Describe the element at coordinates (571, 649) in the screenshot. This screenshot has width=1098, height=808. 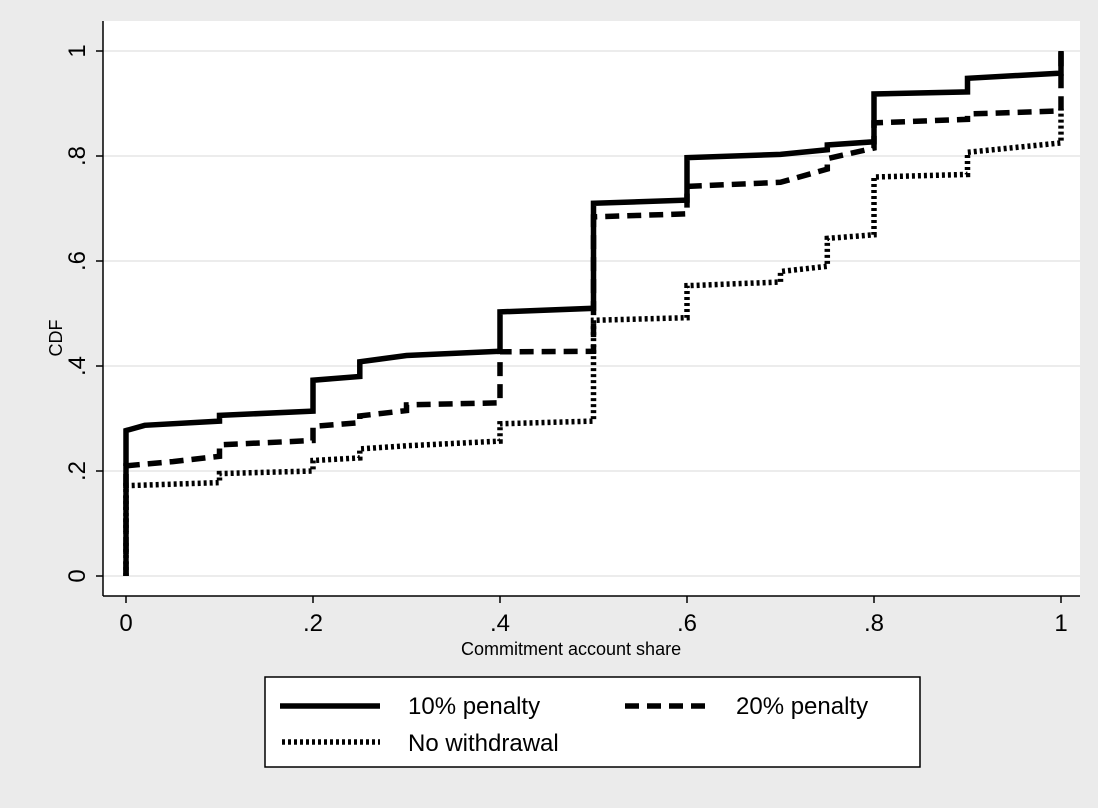
I see `x-axis-label: Commitment account share` at that location.